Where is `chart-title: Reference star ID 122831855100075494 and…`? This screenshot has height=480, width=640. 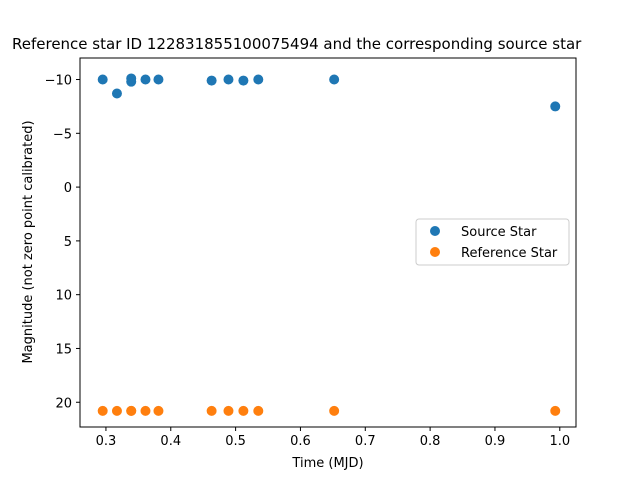
chart-title: Reference star ID 122831855100075494 and… is located at coordinates (297, 44).